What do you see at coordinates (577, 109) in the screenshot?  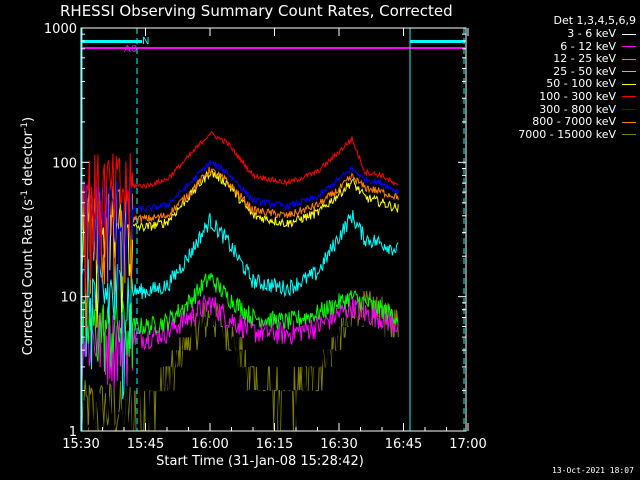 I see `legend-label: 300 - 800 keV` at bounding box center [577, 109].